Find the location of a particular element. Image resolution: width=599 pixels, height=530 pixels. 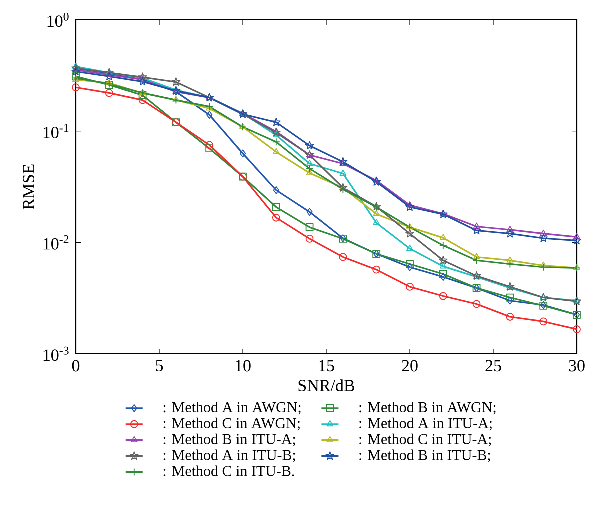

x-tick-label: 10 is located at coordinates (243, 366).